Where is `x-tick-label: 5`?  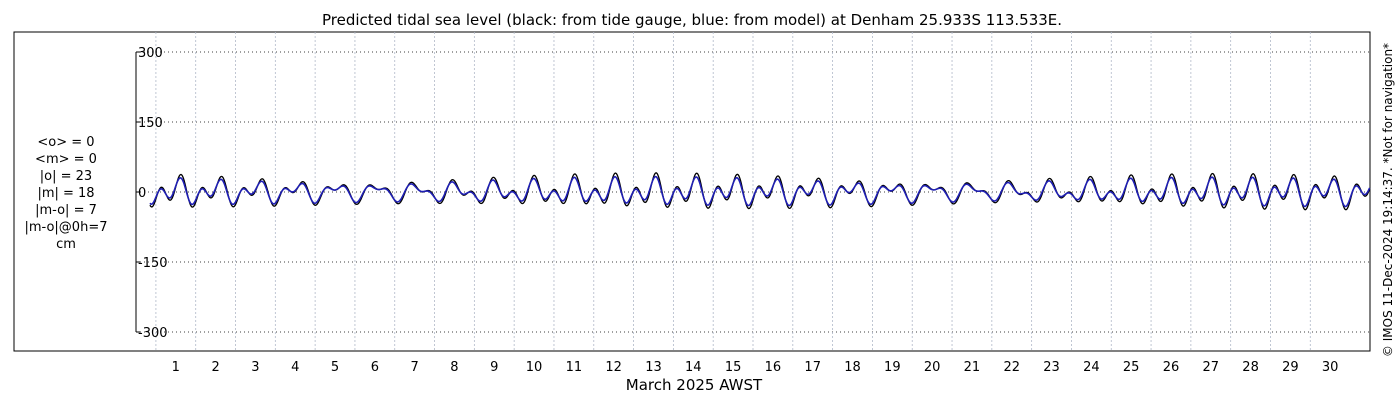 x-tick-label: 5 is located at coordinates (335, 367).